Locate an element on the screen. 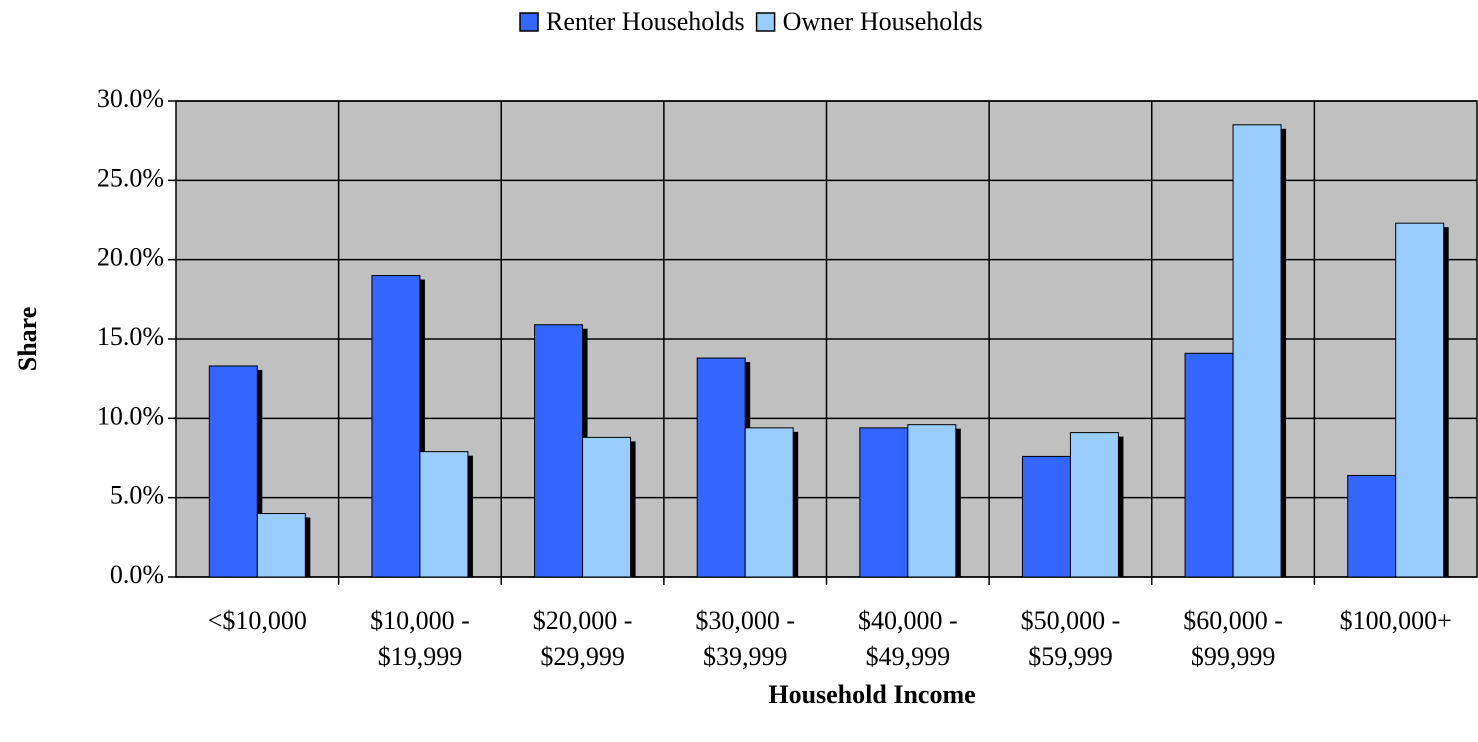 The height and width of the screenshot is (742, 1478). y-tick-label: 25.0% is located at coordinates (130, 177).